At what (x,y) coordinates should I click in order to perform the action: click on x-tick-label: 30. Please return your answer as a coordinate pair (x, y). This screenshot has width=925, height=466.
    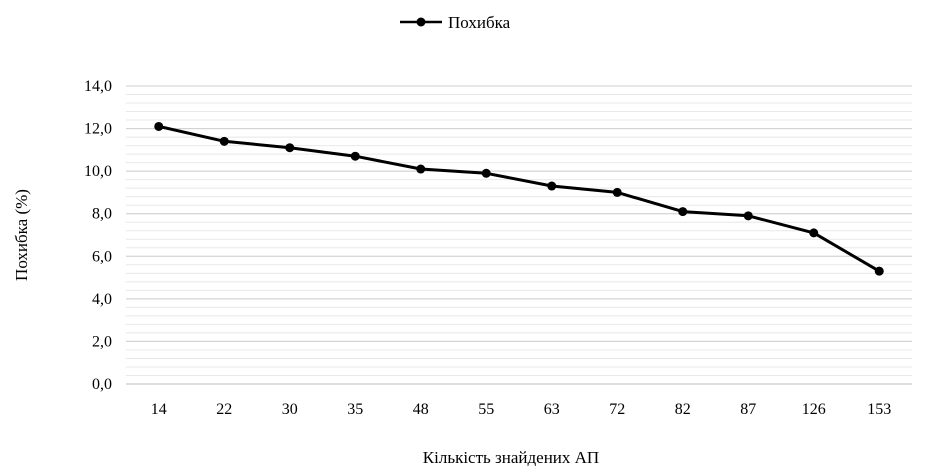
    Looking at the image, I should click on (290, 409).